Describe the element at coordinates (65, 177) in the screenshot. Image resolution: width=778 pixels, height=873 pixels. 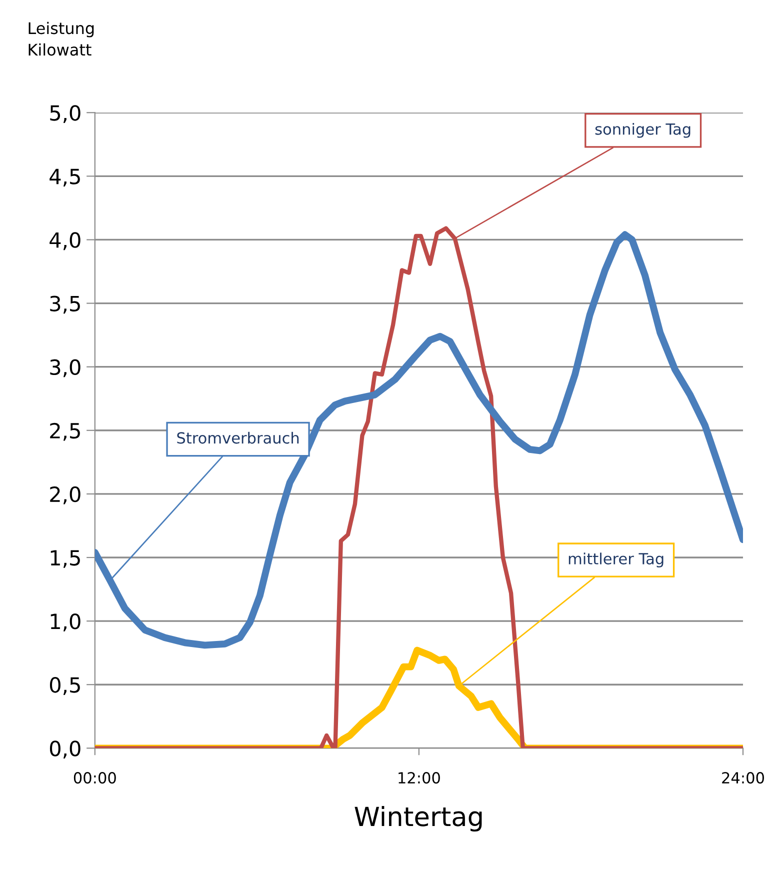
I see `y-tick-label: 4,5` at that location.